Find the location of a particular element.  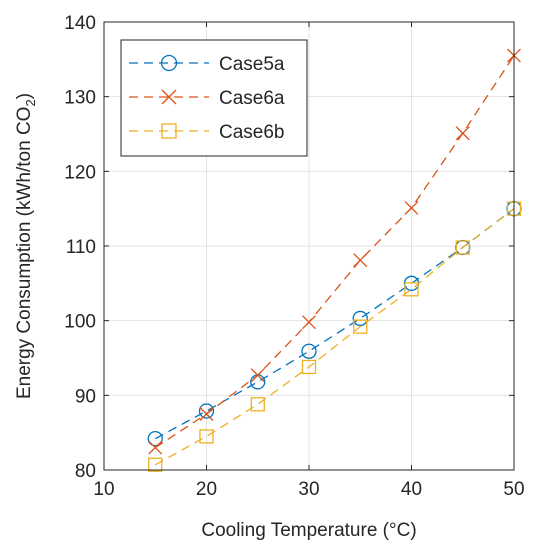

legend-entry: Case6a is located at coordinates (207, 98).